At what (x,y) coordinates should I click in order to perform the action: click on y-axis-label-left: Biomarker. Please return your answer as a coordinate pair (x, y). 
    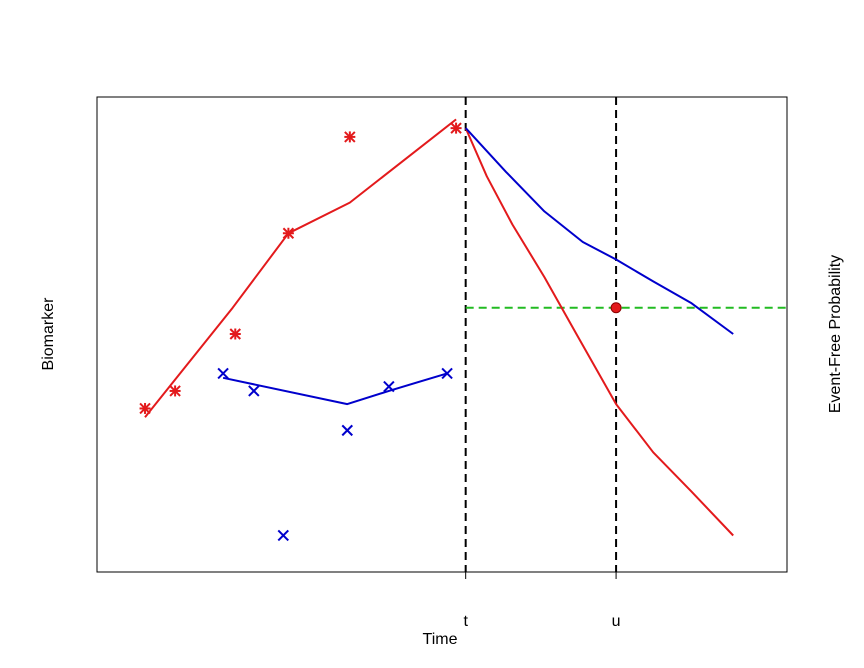
    Looking at the image, I should click on (48, 334).